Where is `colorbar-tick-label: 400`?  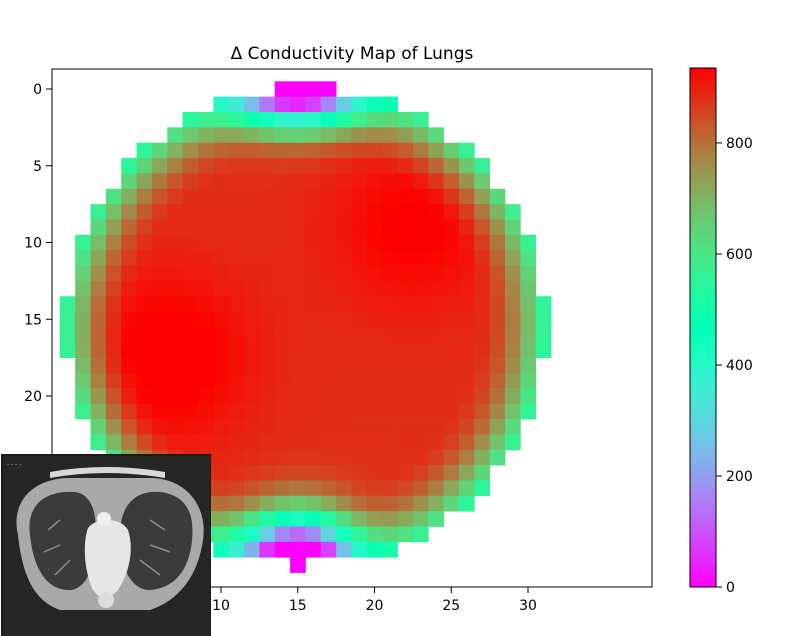
colorbar-tick-label: 400 is located at coordinates (739, 366).